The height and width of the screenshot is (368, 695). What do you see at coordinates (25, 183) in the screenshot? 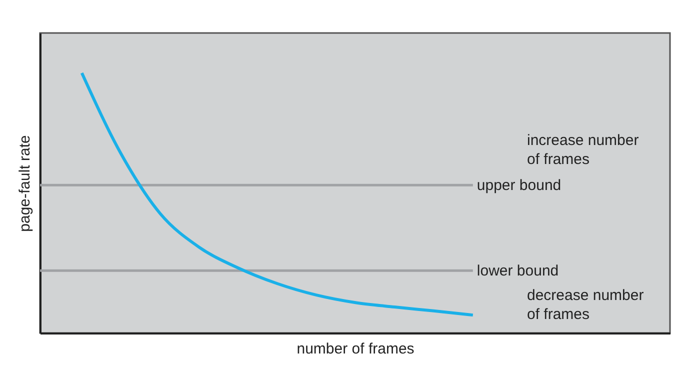
I see `y-axis-title: page-fault rate` at bounding box center [25, 183].